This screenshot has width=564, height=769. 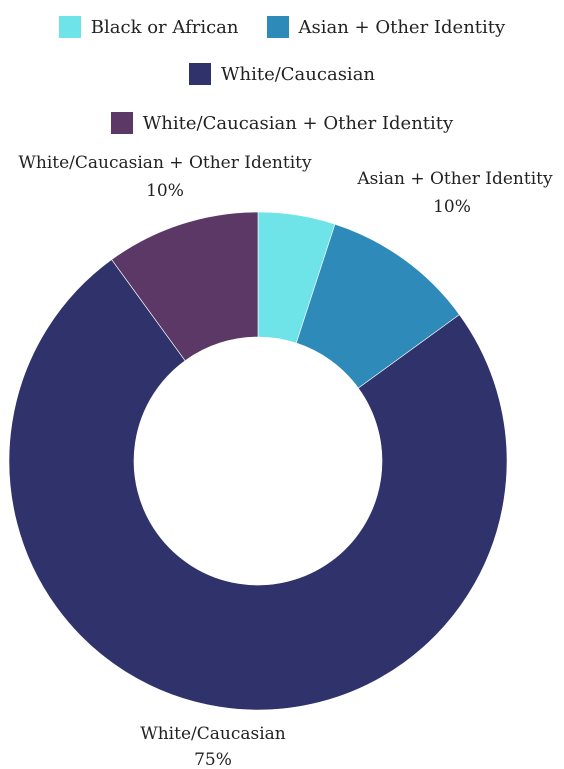 What do you see at coordinates (298, 74) in the screenshot?
I see `legend-label-white: White/Caucasian` at bounding box center [298, 74].